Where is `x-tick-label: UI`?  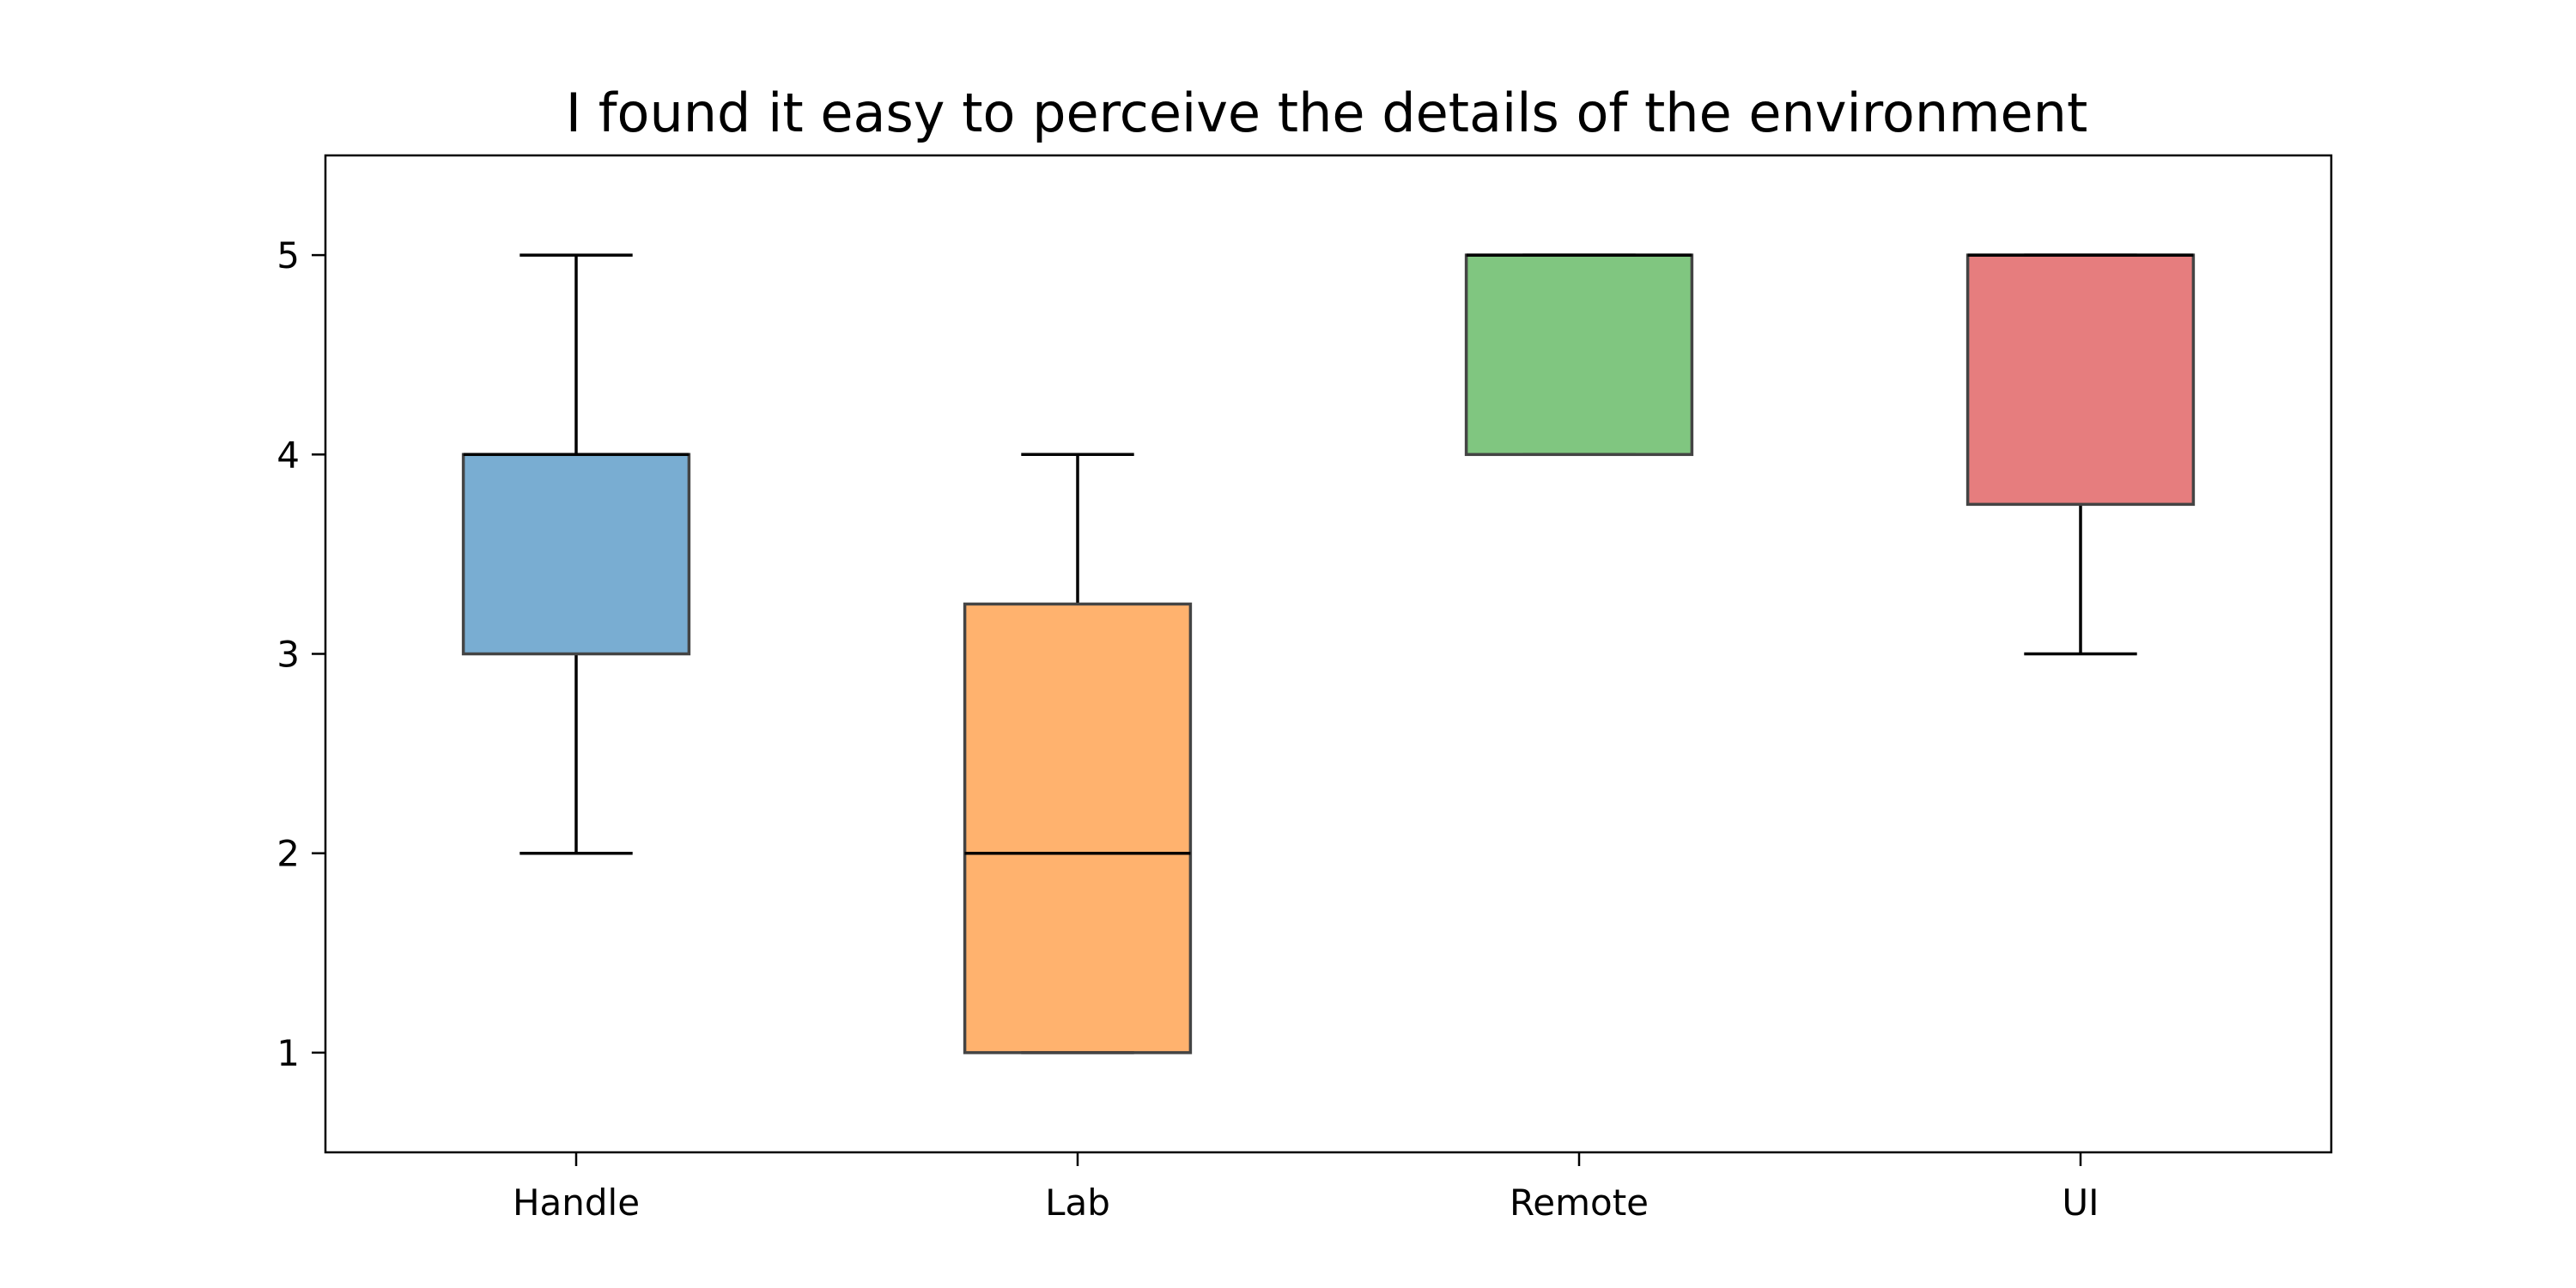
x-tick-label: UI is located at coordinates (2080, 1203).